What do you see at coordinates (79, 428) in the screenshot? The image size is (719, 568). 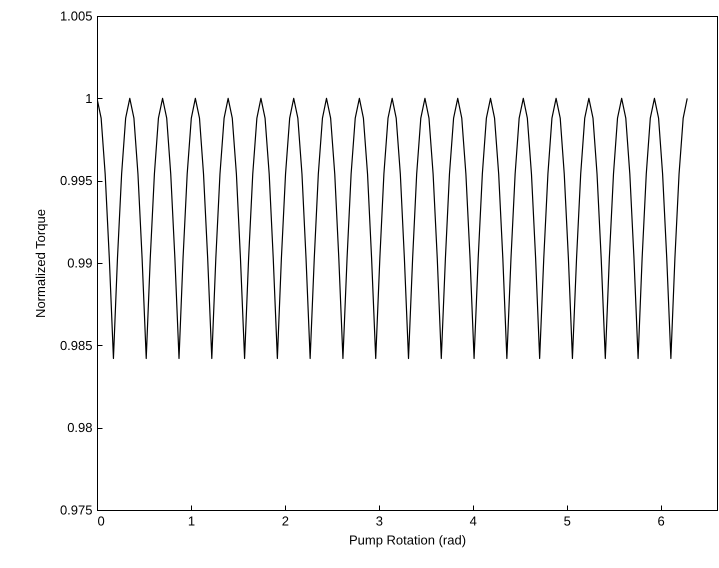 I see `y-tick-label: 0.98` at bounding box center [79, 428].